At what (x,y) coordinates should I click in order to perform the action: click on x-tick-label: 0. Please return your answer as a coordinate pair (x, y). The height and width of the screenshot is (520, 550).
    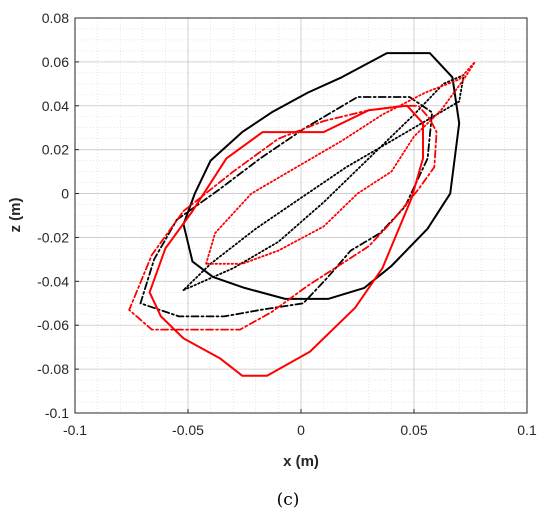
    Looking at the image, I should click on (301, 430).